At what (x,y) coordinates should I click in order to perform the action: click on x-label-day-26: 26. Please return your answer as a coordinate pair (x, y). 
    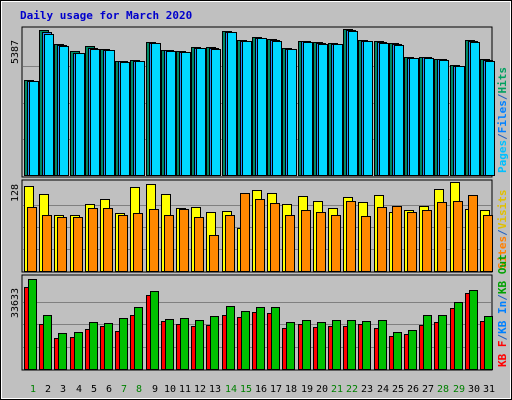
    Looking at the image, I should click on (413, 389).